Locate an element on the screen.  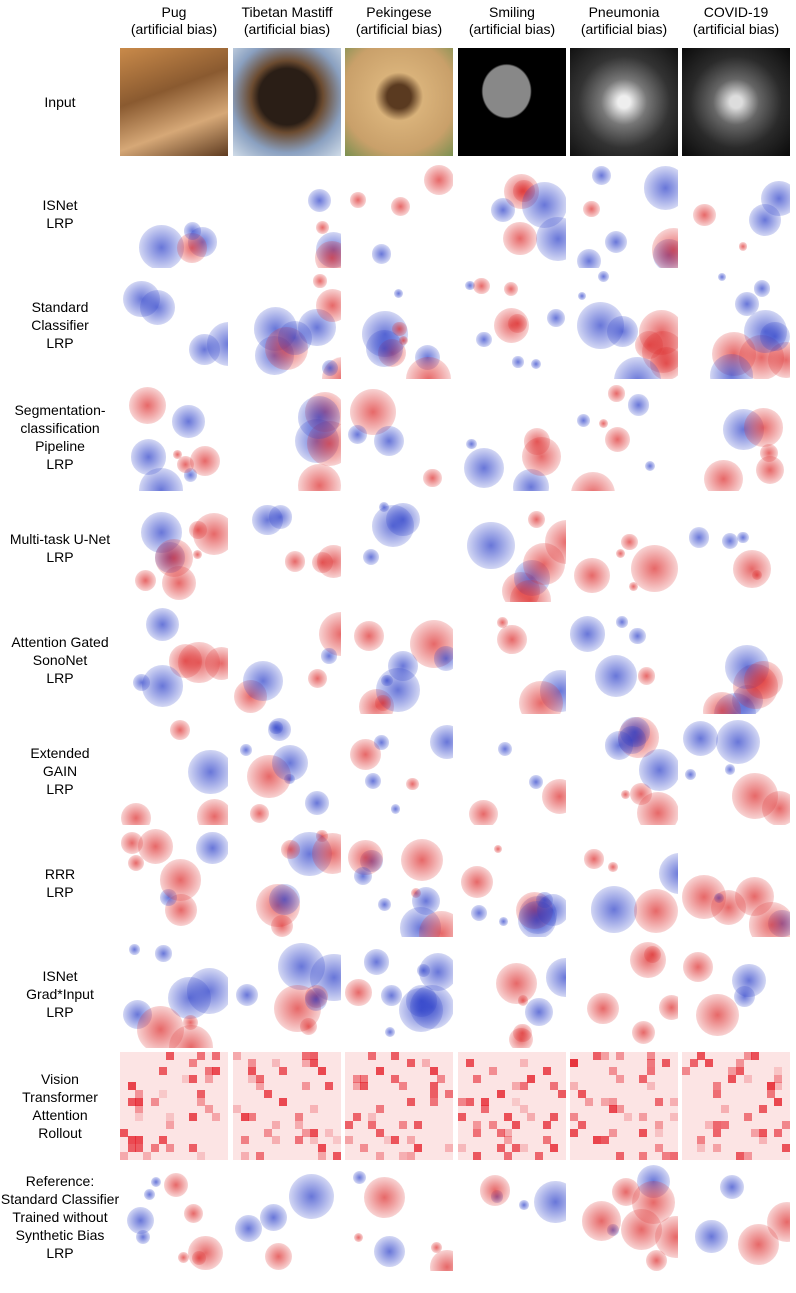
row-label: Extended GAIN LRP is located at coordinates (60, 771).